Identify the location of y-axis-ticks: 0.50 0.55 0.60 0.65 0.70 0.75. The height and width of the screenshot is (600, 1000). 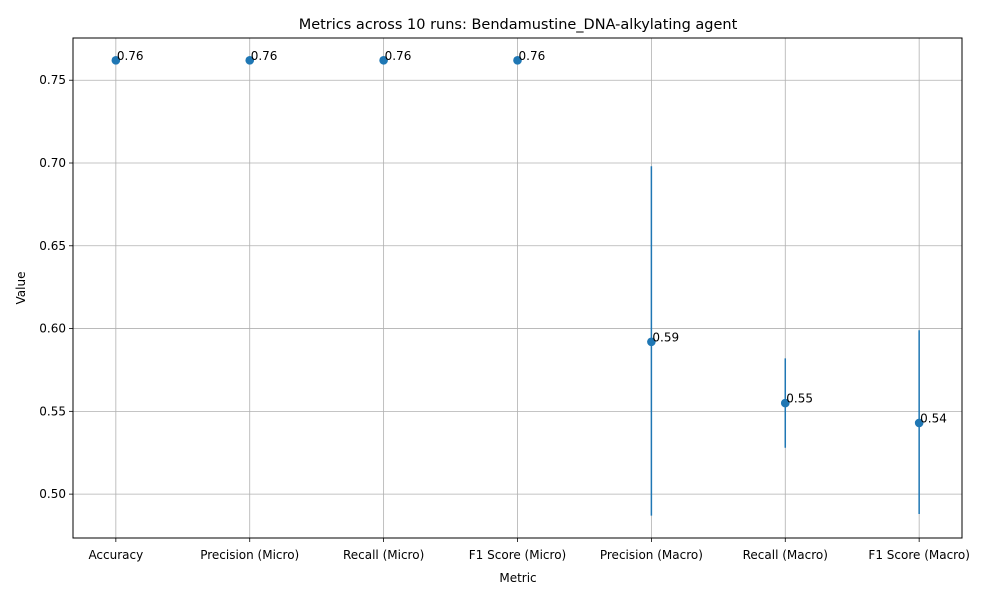
(56, 287).